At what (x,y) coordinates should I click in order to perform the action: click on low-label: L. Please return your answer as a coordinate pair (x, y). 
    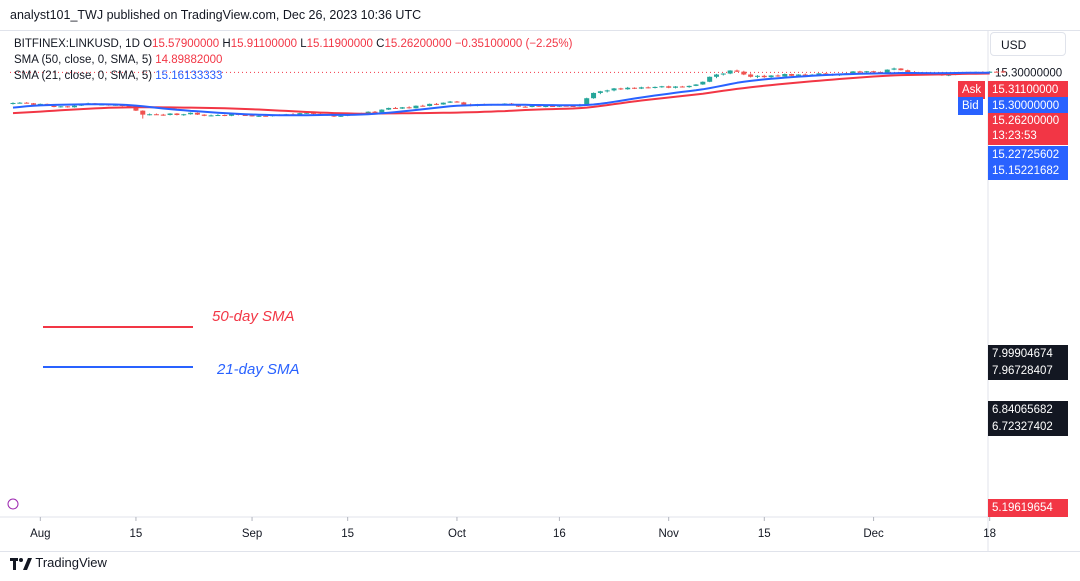
    Looking at the image, I should click on (303, 44).